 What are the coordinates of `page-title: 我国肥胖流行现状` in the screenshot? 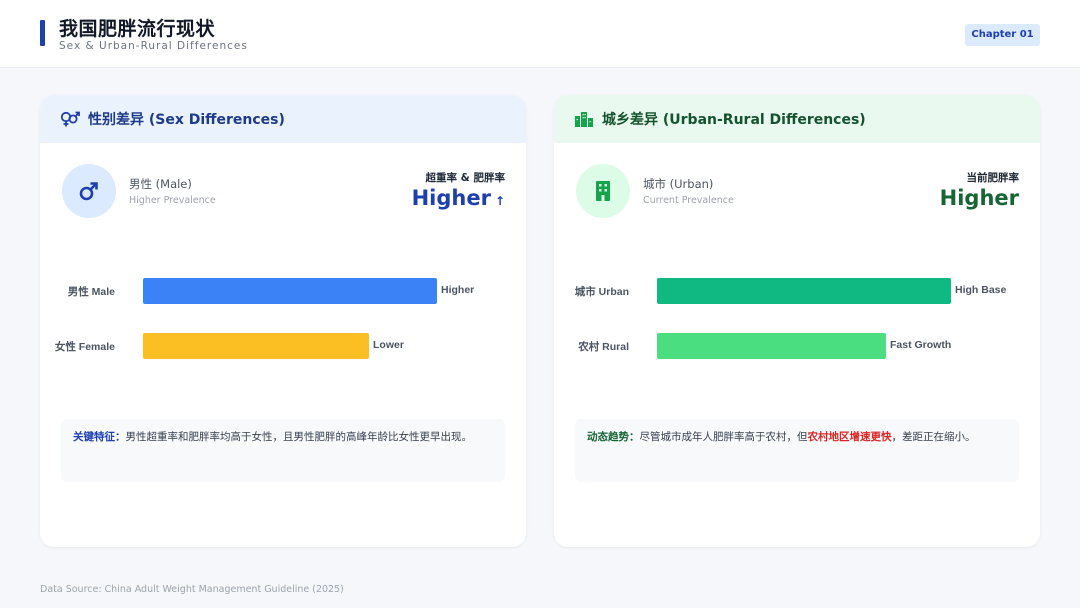 It's located at (137, 29).